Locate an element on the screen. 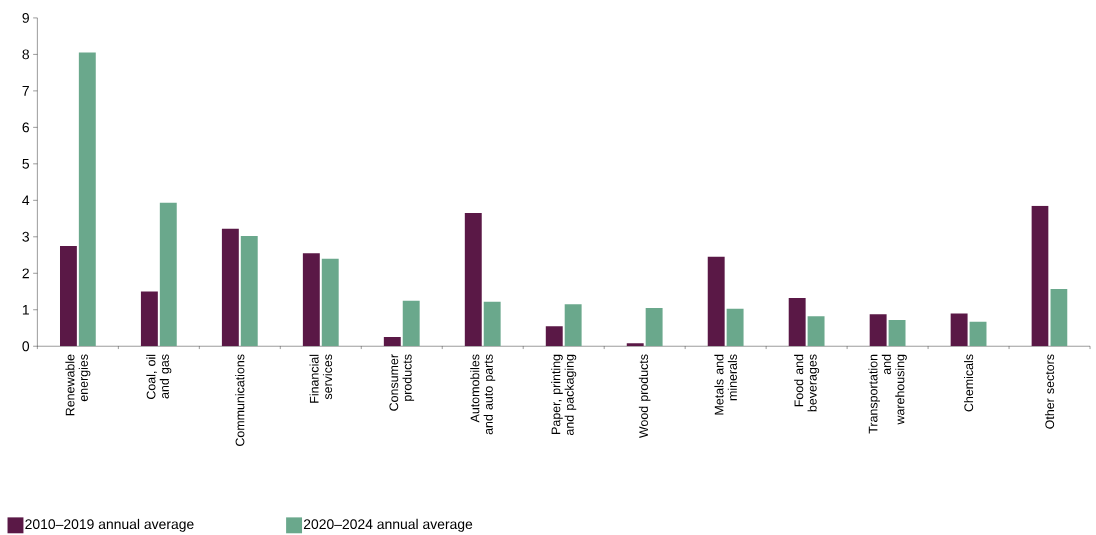  y-tick-label: 4 is located at coordinates (26, 200).